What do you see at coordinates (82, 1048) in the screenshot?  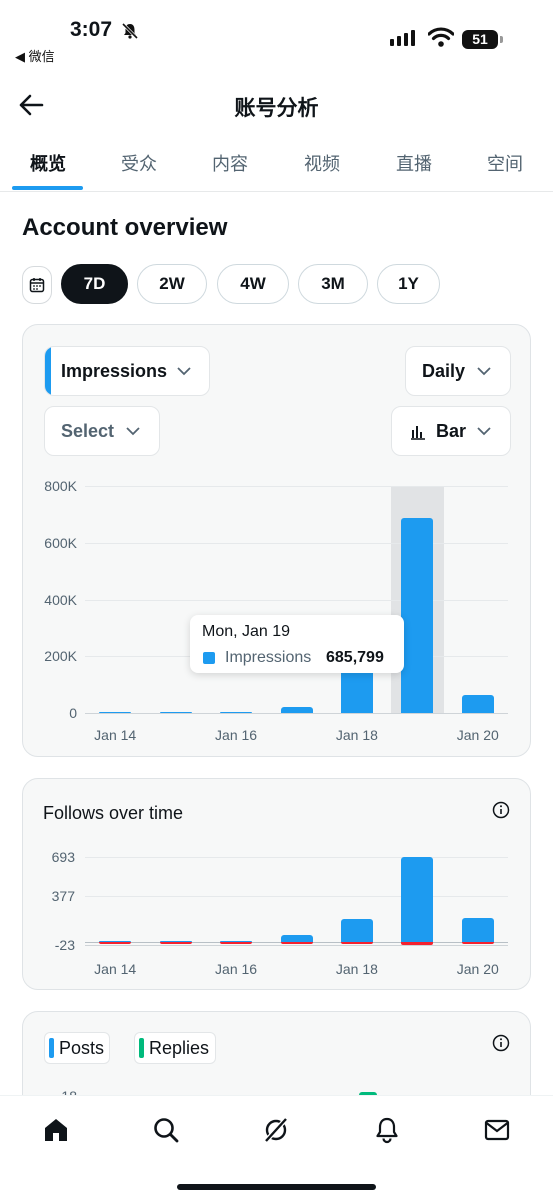 I see `legend-posts-label: Posts` at bounding box center [82, 1048].